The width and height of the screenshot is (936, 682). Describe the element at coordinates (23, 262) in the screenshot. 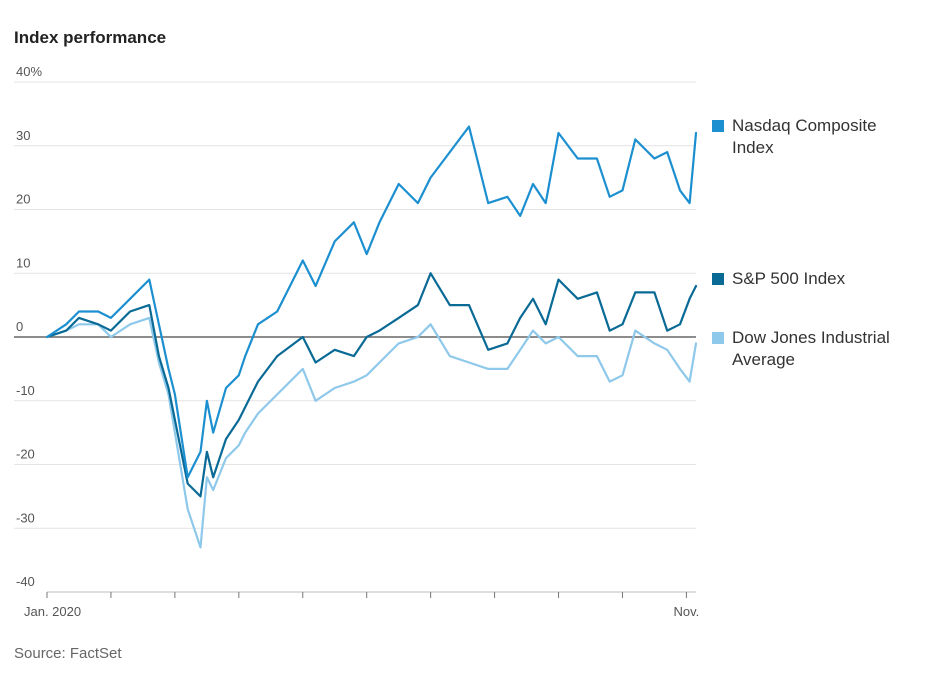

I see `y-tick-label: 10` at that location.